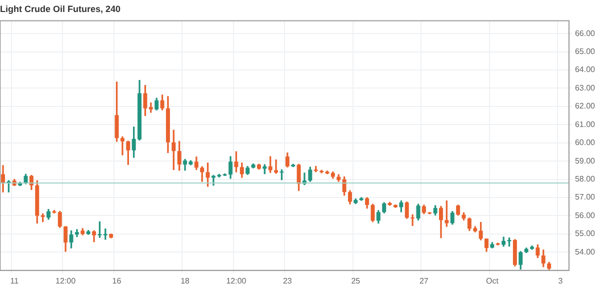 This screenshot has width=600, height=291. What do you see at coordinates (585, 251) in the screenshot?
I see `y-tick-label: 54.00` at bounding box center [585, 251].